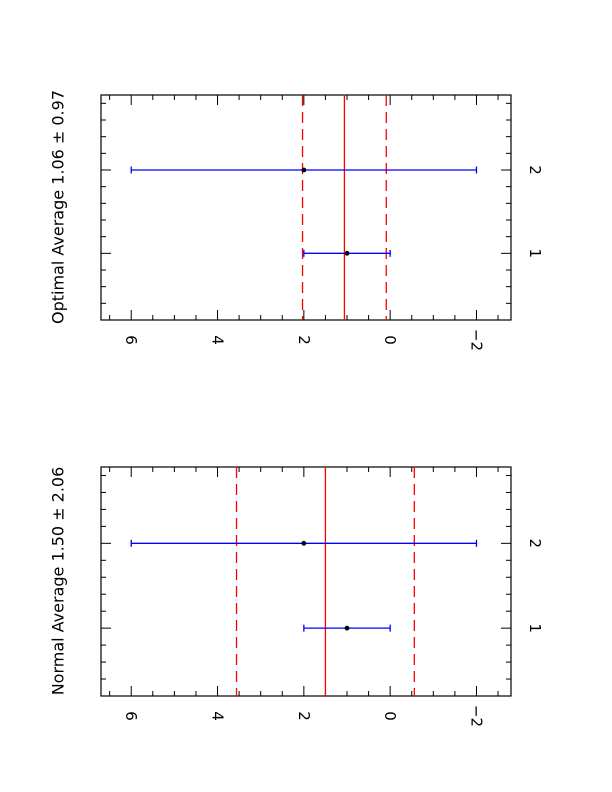 Image resolution: width=612 pixels, height=792 pixels. Describe the element at coordinates (58, 581) in the screenshot. I see `panel-title: Normal Average 1.50 ± 2.06` at that location.